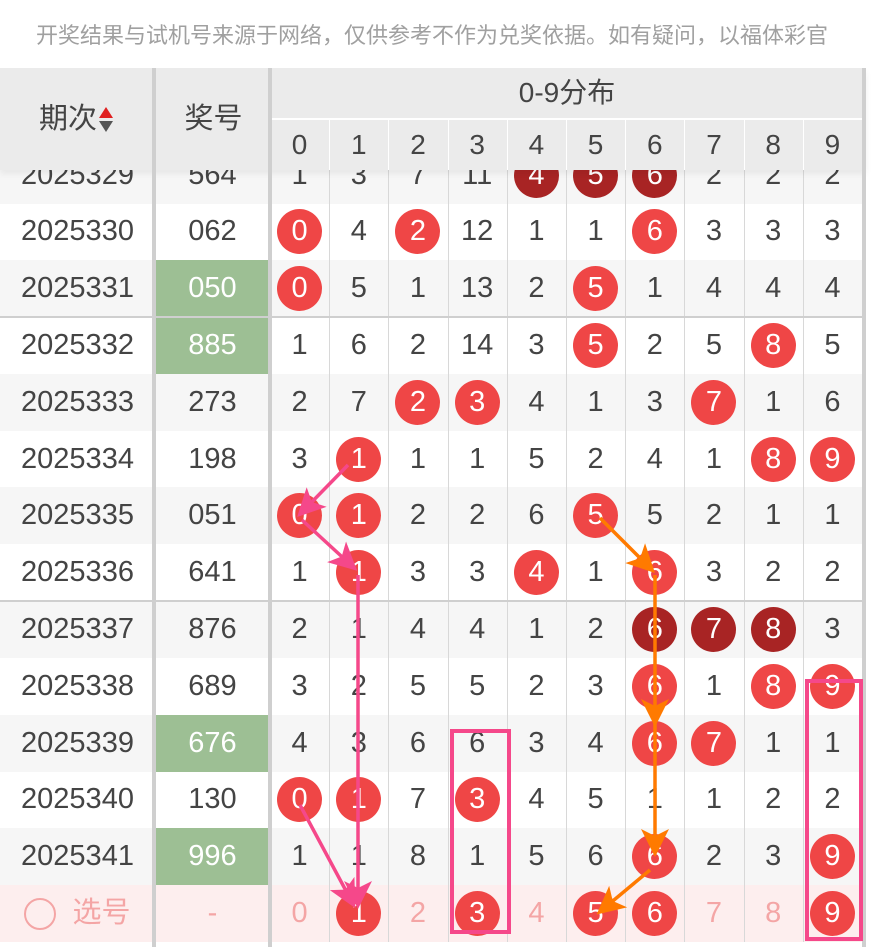 Image resolution: width=883 pixels, height=947 pixels. Describe the element at coordinates (864, 507) in the screenshot. I see `scrollbar-track` at that location.